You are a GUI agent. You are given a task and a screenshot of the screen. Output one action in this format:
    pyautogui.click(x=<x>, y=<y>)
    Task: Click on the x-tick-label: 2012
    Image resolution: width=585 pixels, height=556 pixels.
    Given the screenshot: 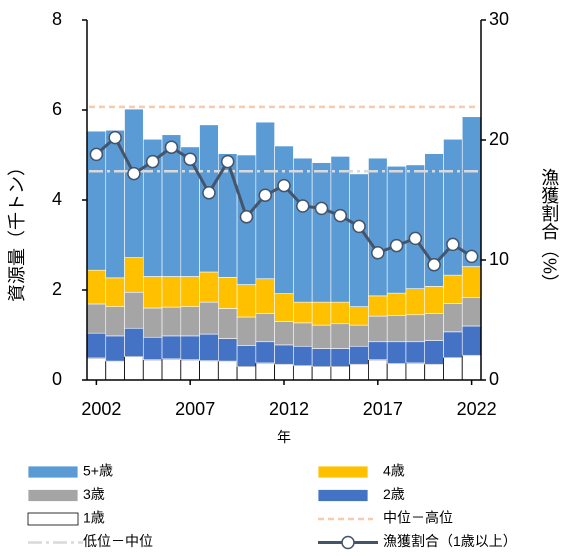 What is the action you would take?
    pyautogui.click(x=289, y=409)
    